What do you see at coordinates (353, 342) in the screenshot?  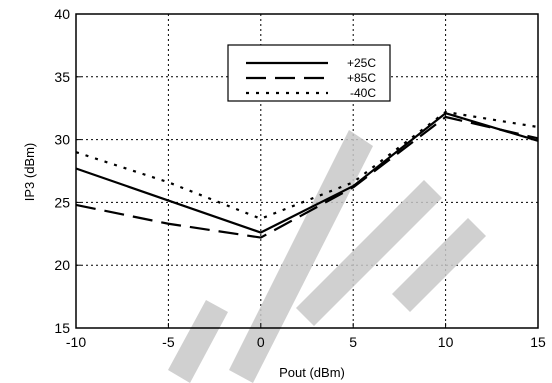 I see `x-tick-label: 5` at bounding box center [353, 342].